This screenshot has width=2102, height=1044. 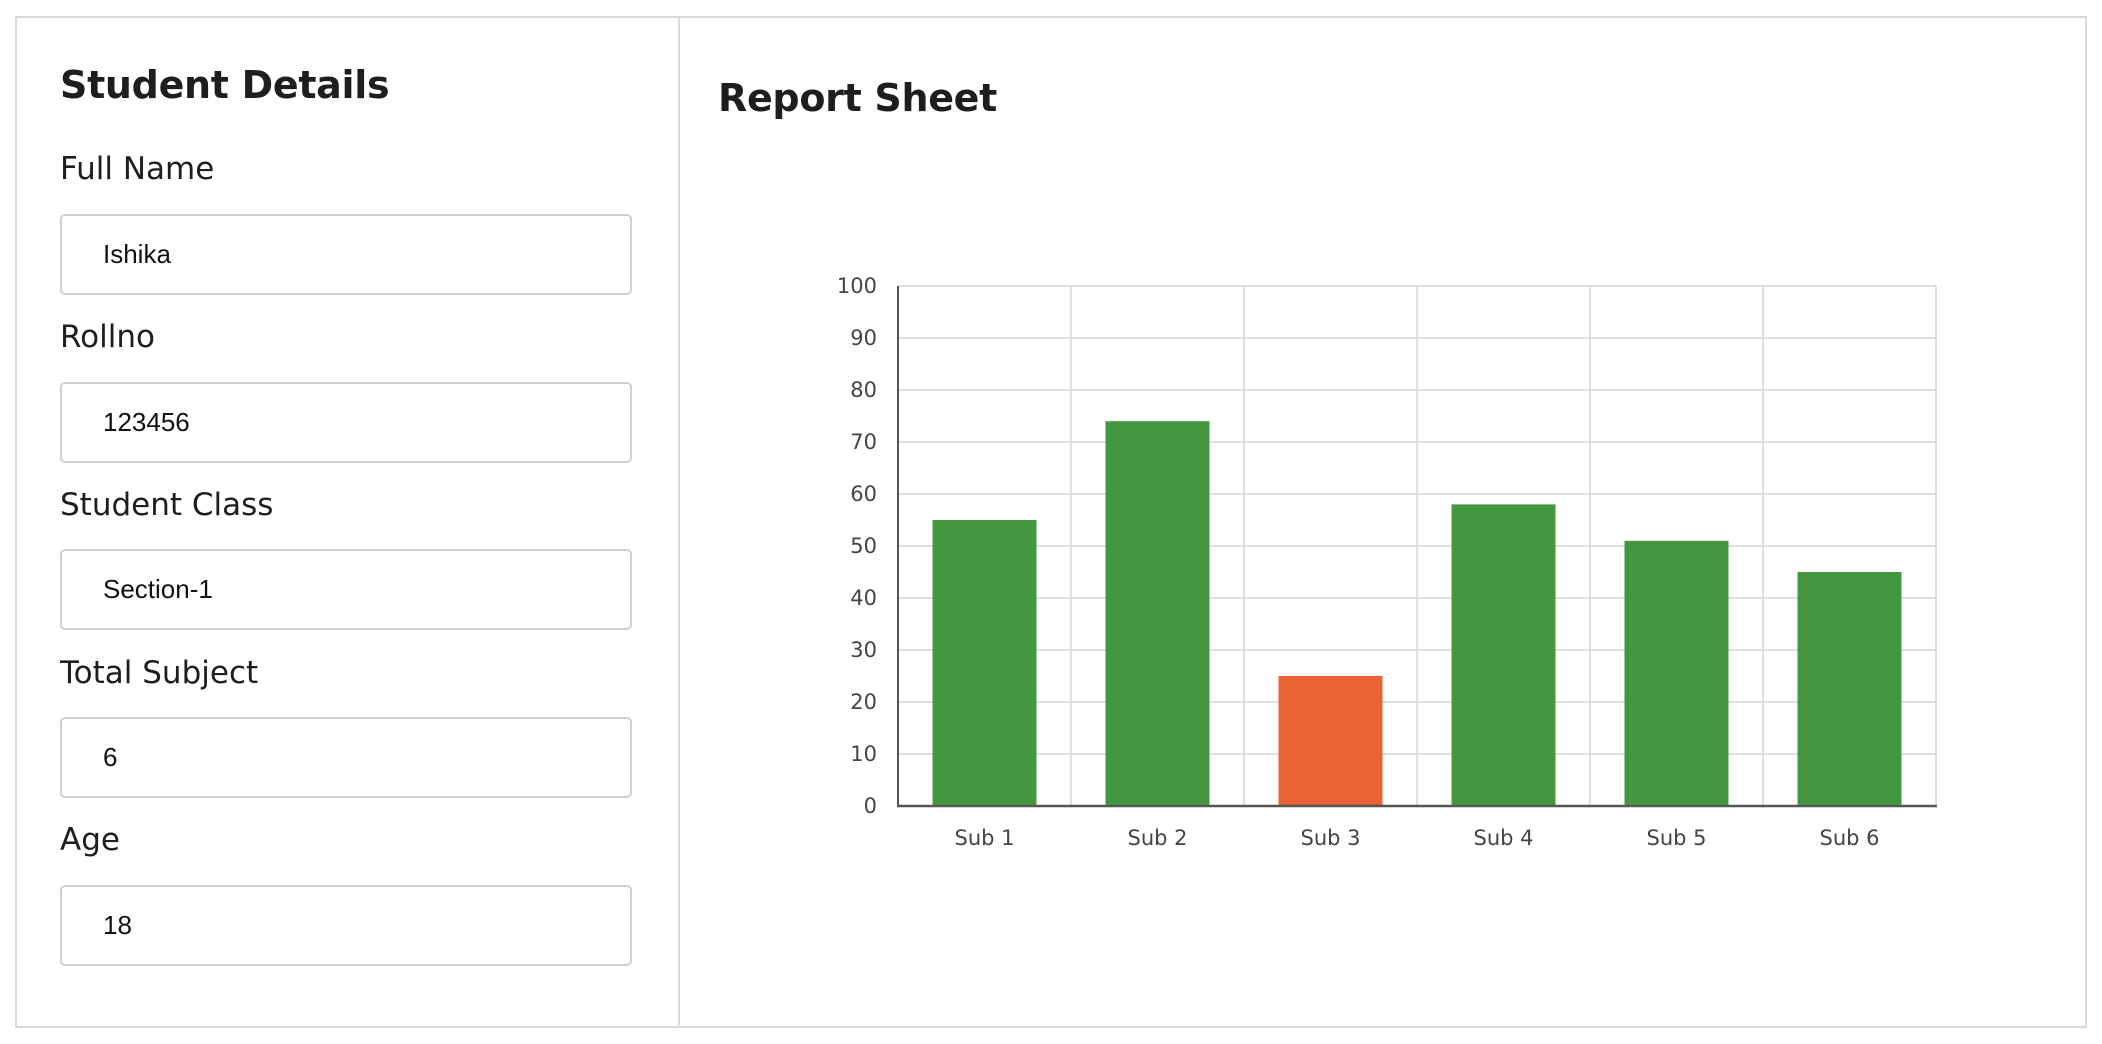 I want to click on rollno-input, so click(x=346, y=422).